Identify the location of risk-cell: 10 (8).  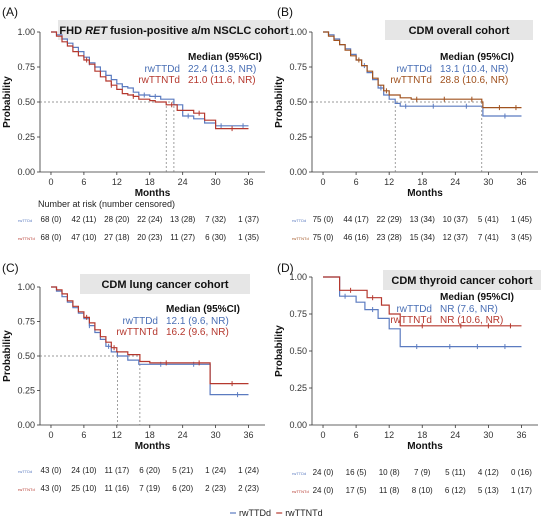
(389, 472).